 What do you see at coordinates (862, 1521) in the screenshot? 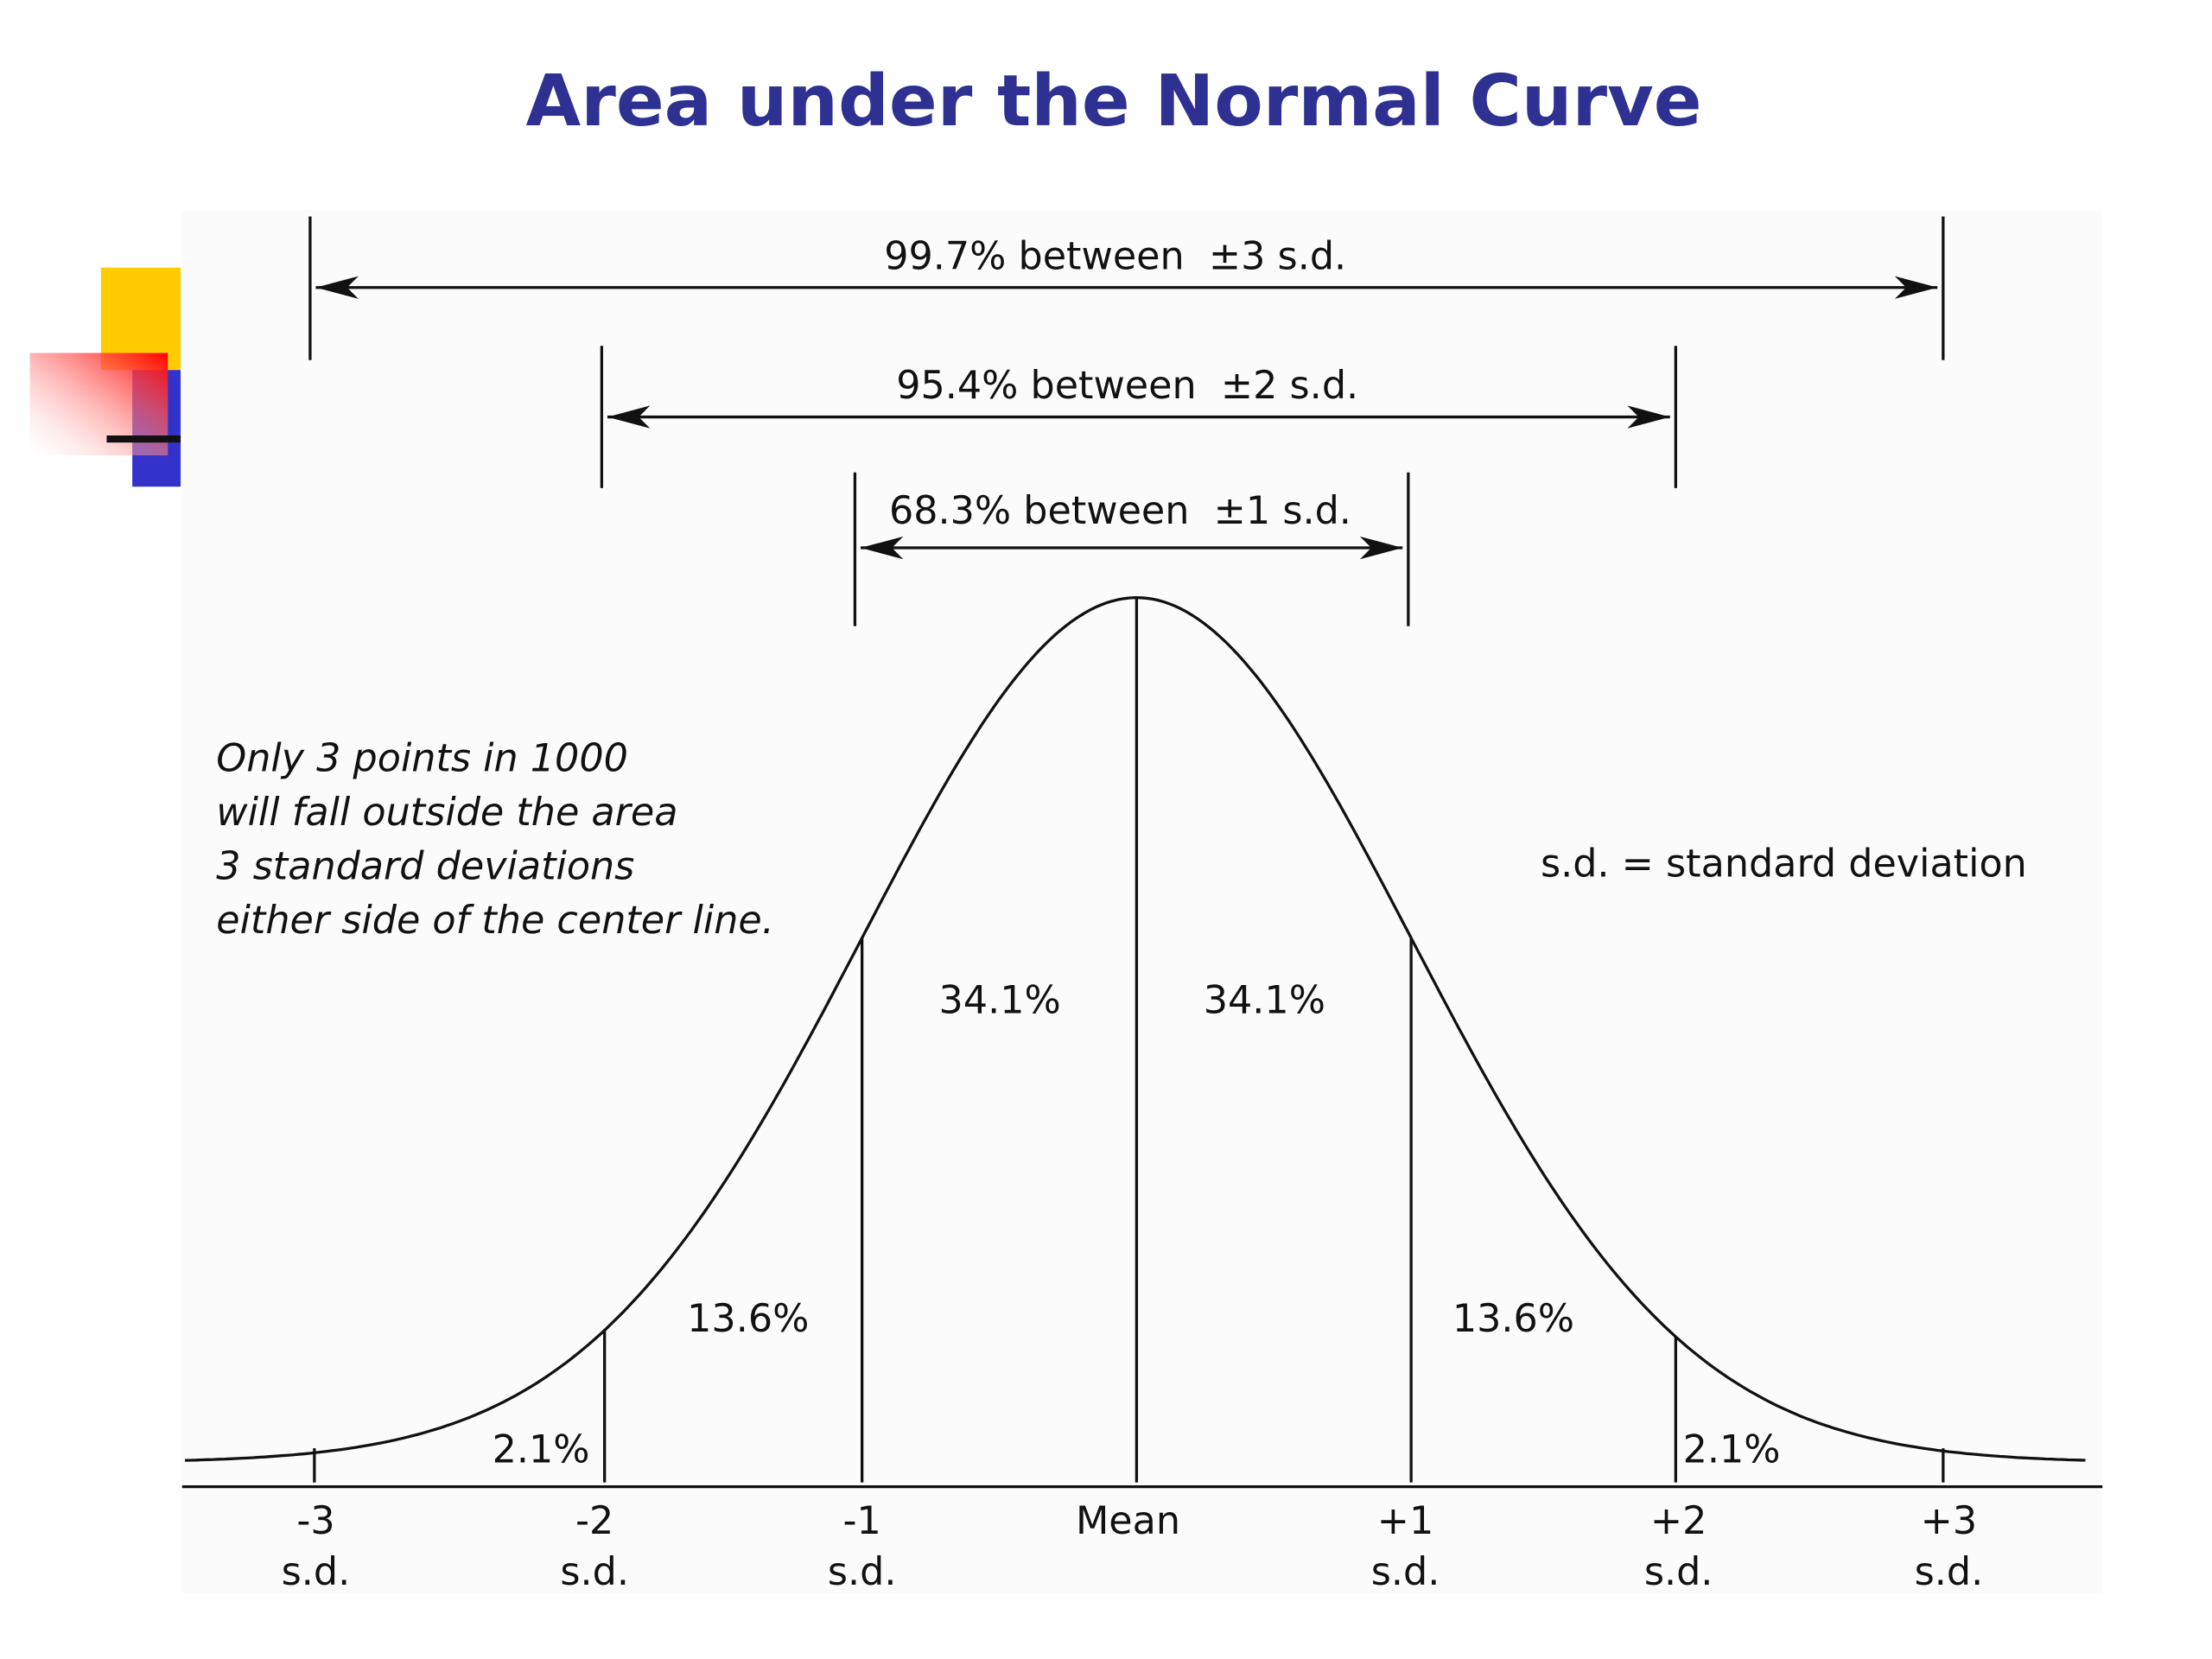
I see `axis-label: -1` at bounding box center [862, 1521].